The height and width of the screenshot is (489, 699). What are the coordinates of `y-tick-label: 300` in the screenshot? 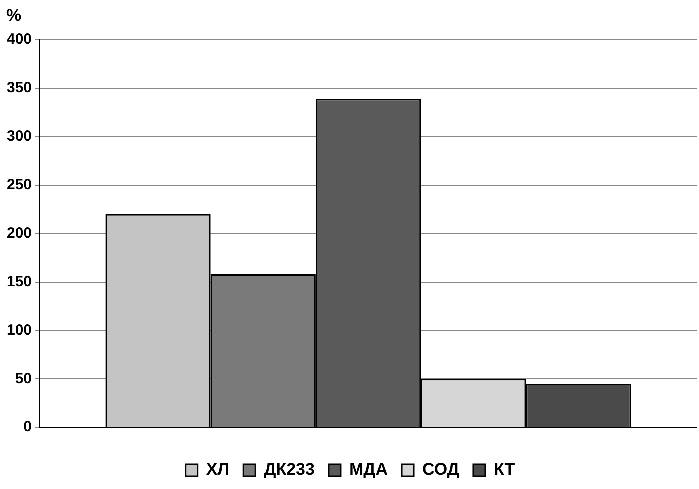 It's located at (19, 137).